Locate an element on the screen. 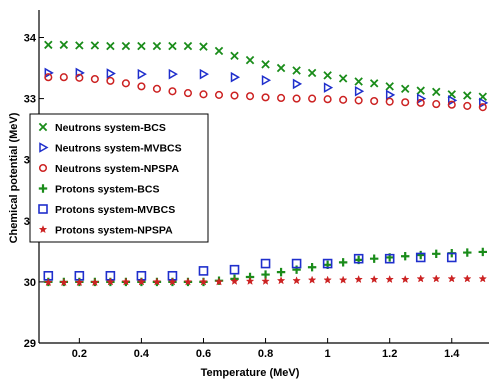 Image resolution: width=489 pixels, height=379 pixels. x-tick-label: 0.2 is located at coordinates (79, 354).